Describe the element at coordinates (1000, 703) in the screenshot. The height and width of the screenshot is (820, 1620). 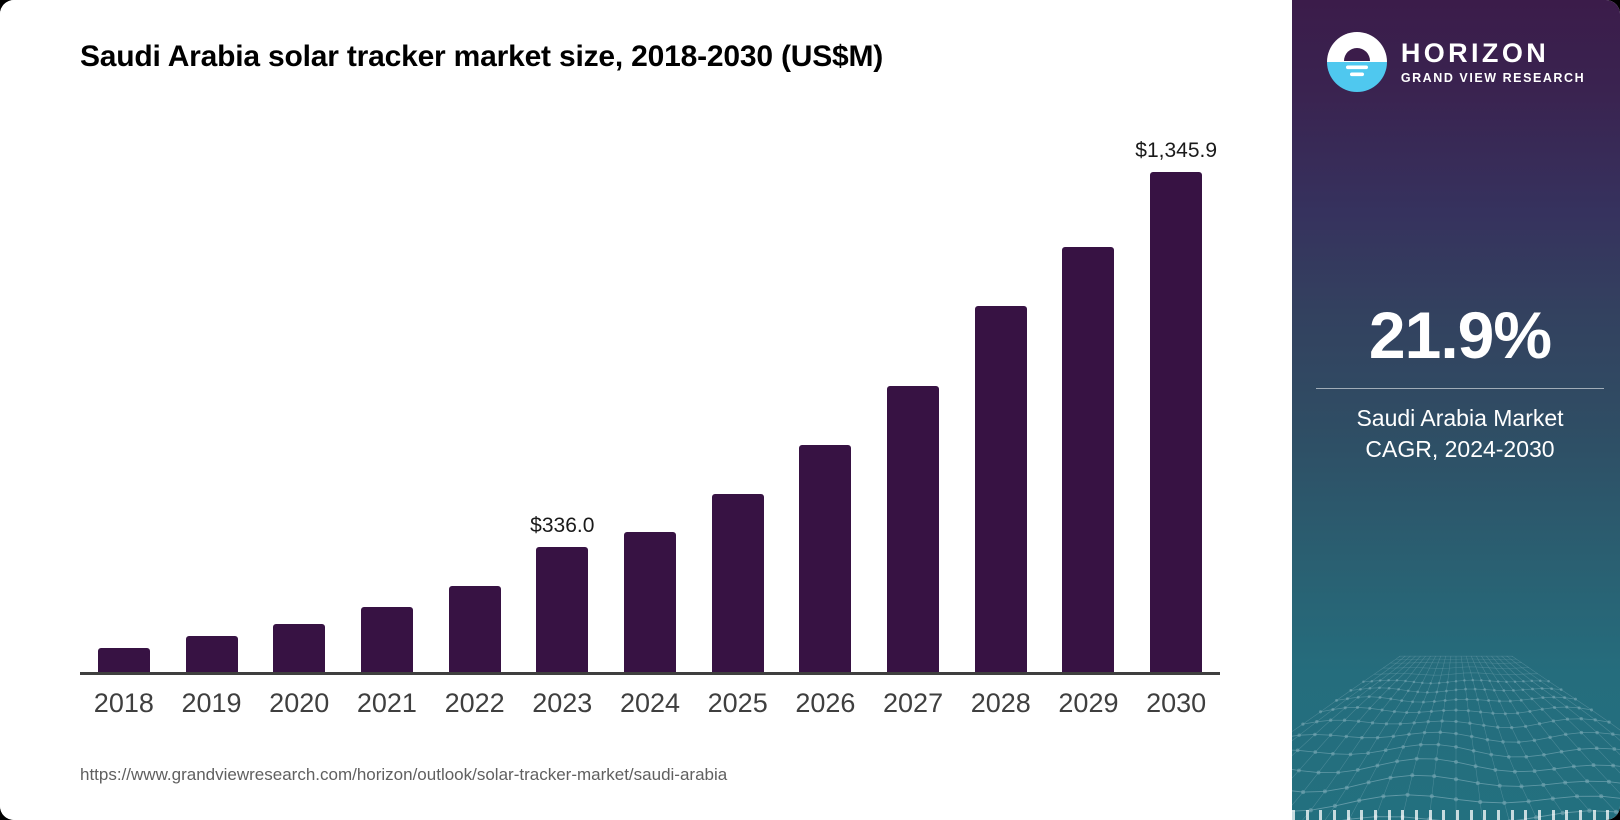
I see `x-axis-tick-label: 2028` at that location.